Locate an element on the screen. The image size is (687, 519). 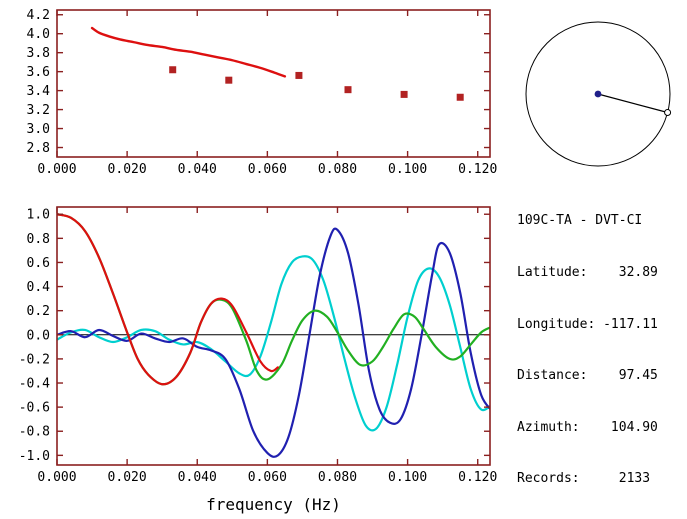
station-records: Records: 2133 is located at coordinates (584, 479).